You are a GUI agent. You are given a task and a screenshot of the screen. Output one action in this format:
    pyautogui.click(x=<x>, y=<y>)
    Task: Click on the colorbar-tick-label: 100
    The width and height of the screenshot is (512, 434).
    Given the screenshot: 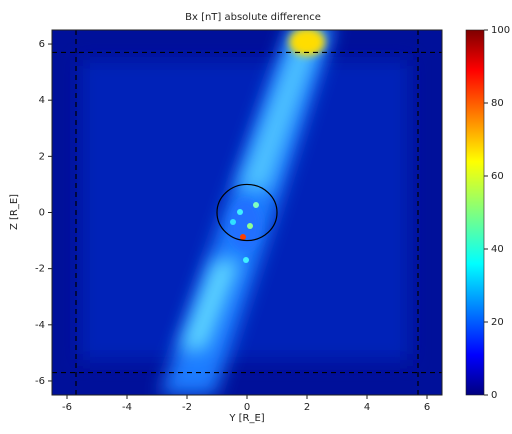 What is the action you would take?
    pyautogui.click(x=500, y=30)
    